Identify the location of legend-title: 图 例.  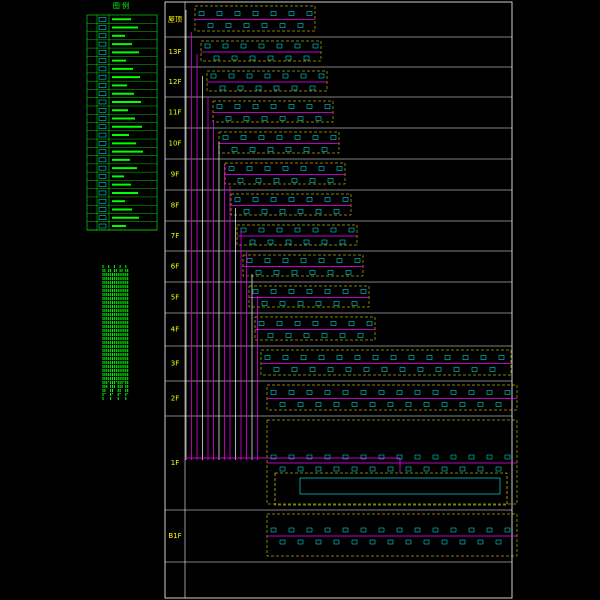
(121, 5).